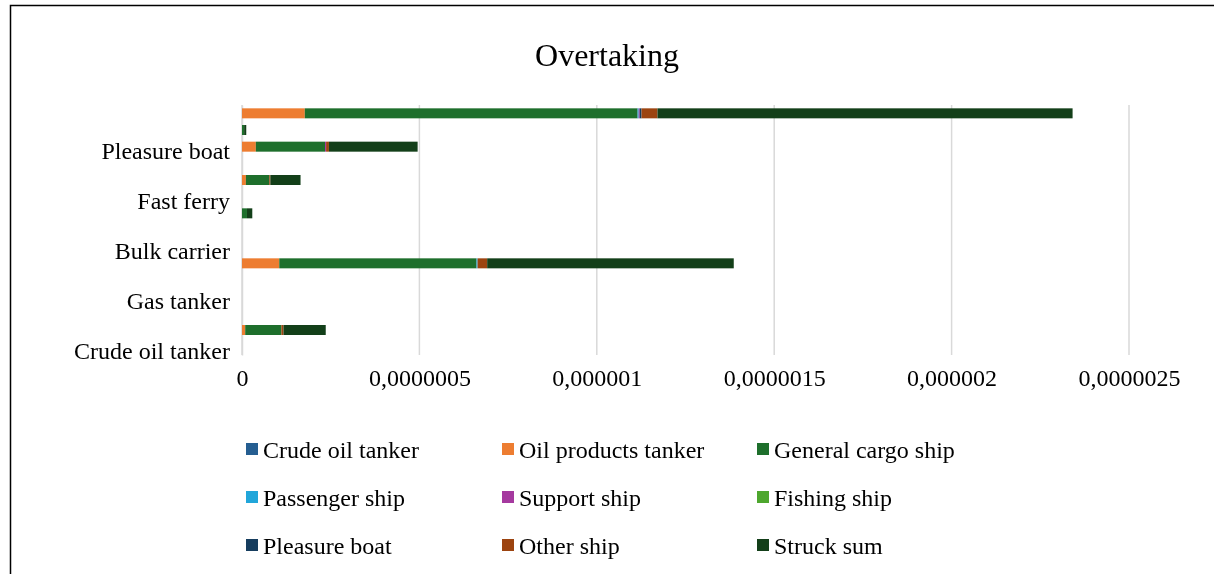  Describe the element at coordinates (774, 378) in the screenshot. I see `x-tick-label: 0,0000015` at that location.